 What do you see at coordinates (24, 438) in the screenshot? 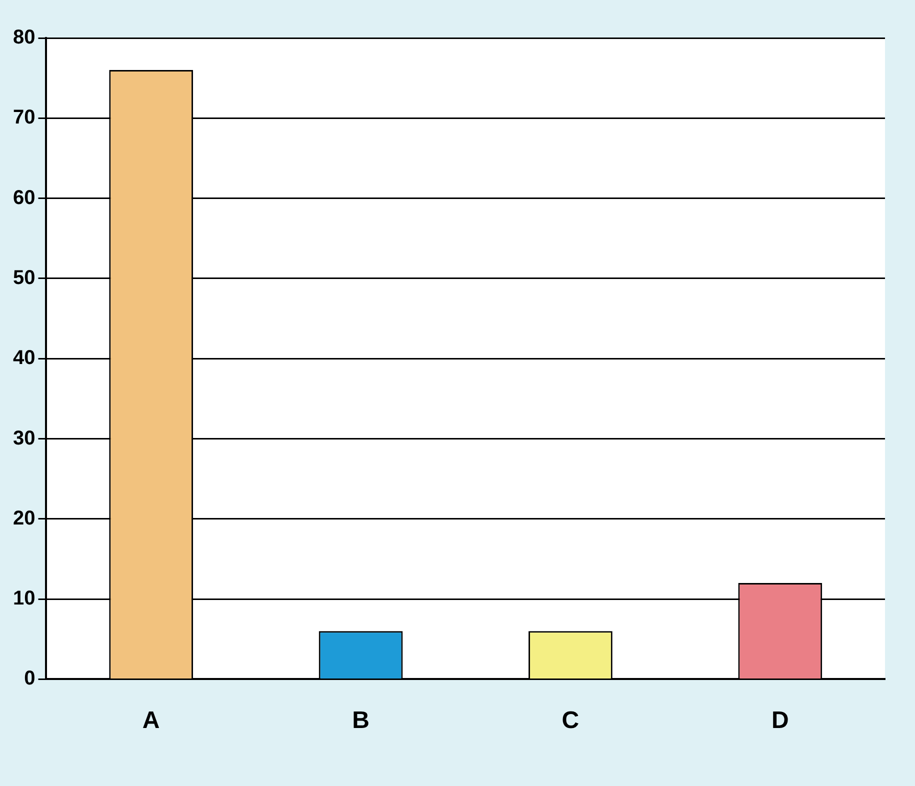
I see `y-tick-label: 30` at bounding box center [24, 438].